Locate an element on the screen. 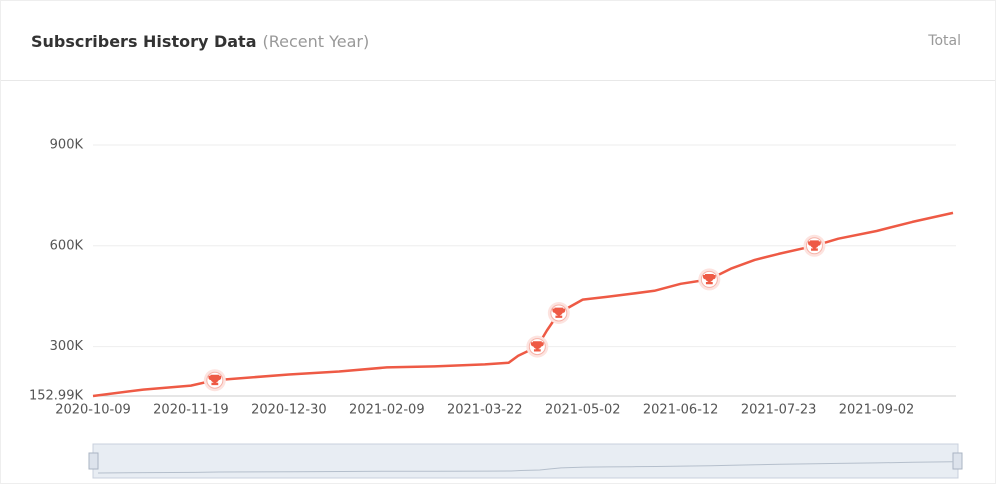 The image size is (996, 484). x-tick-label: 2021-05-02 is located at coordinates (583, 410).